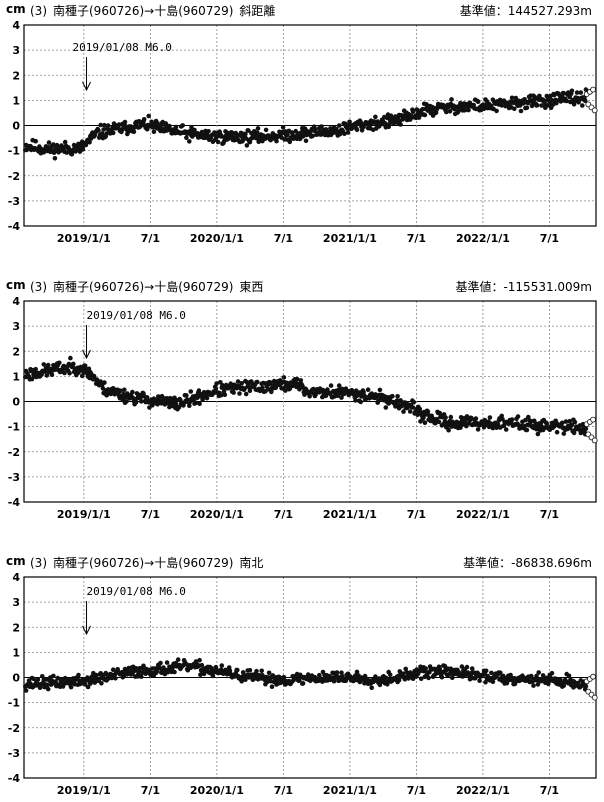  What do you see at coordinates (483, 238) in the screenshot?
I see `x-tick-label: 2022/1/1` at bounding box center [483, 238].